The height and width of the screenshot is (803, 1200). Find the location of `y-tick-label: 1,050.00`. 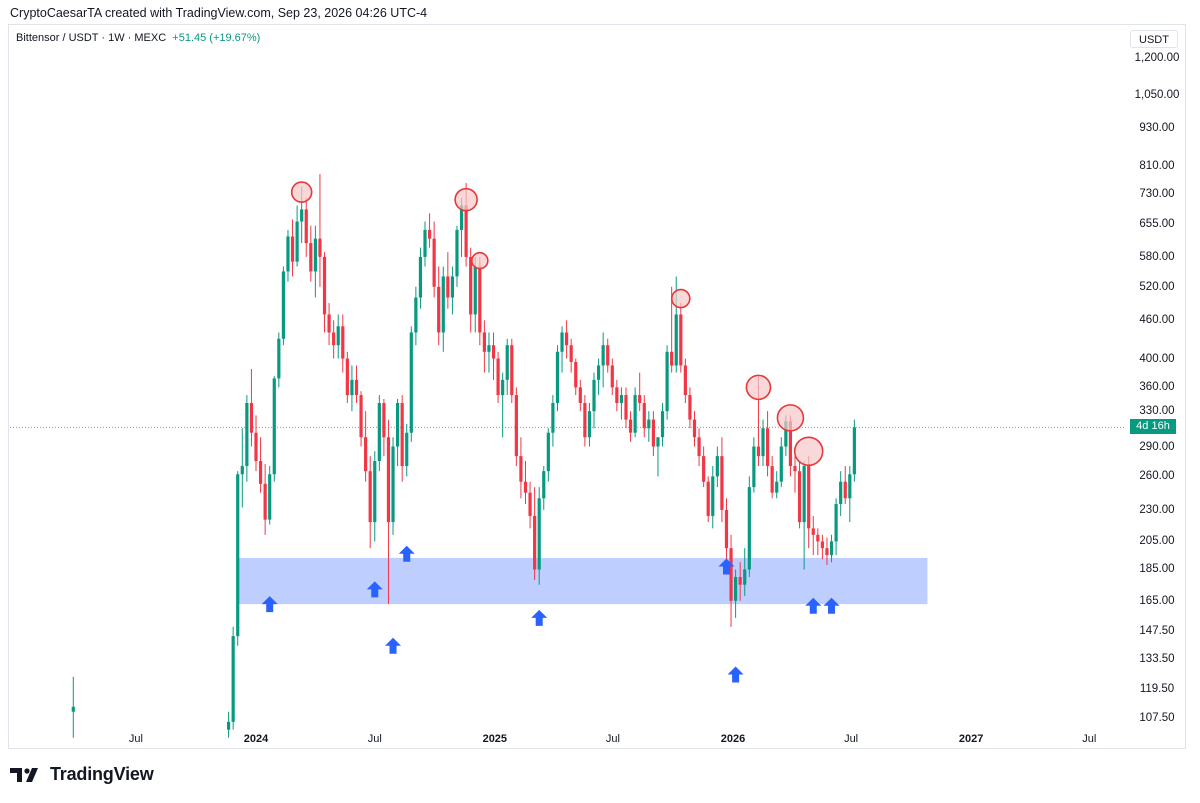

y-tick-label: 1,050.00 is located at coordinates (1157, 94).